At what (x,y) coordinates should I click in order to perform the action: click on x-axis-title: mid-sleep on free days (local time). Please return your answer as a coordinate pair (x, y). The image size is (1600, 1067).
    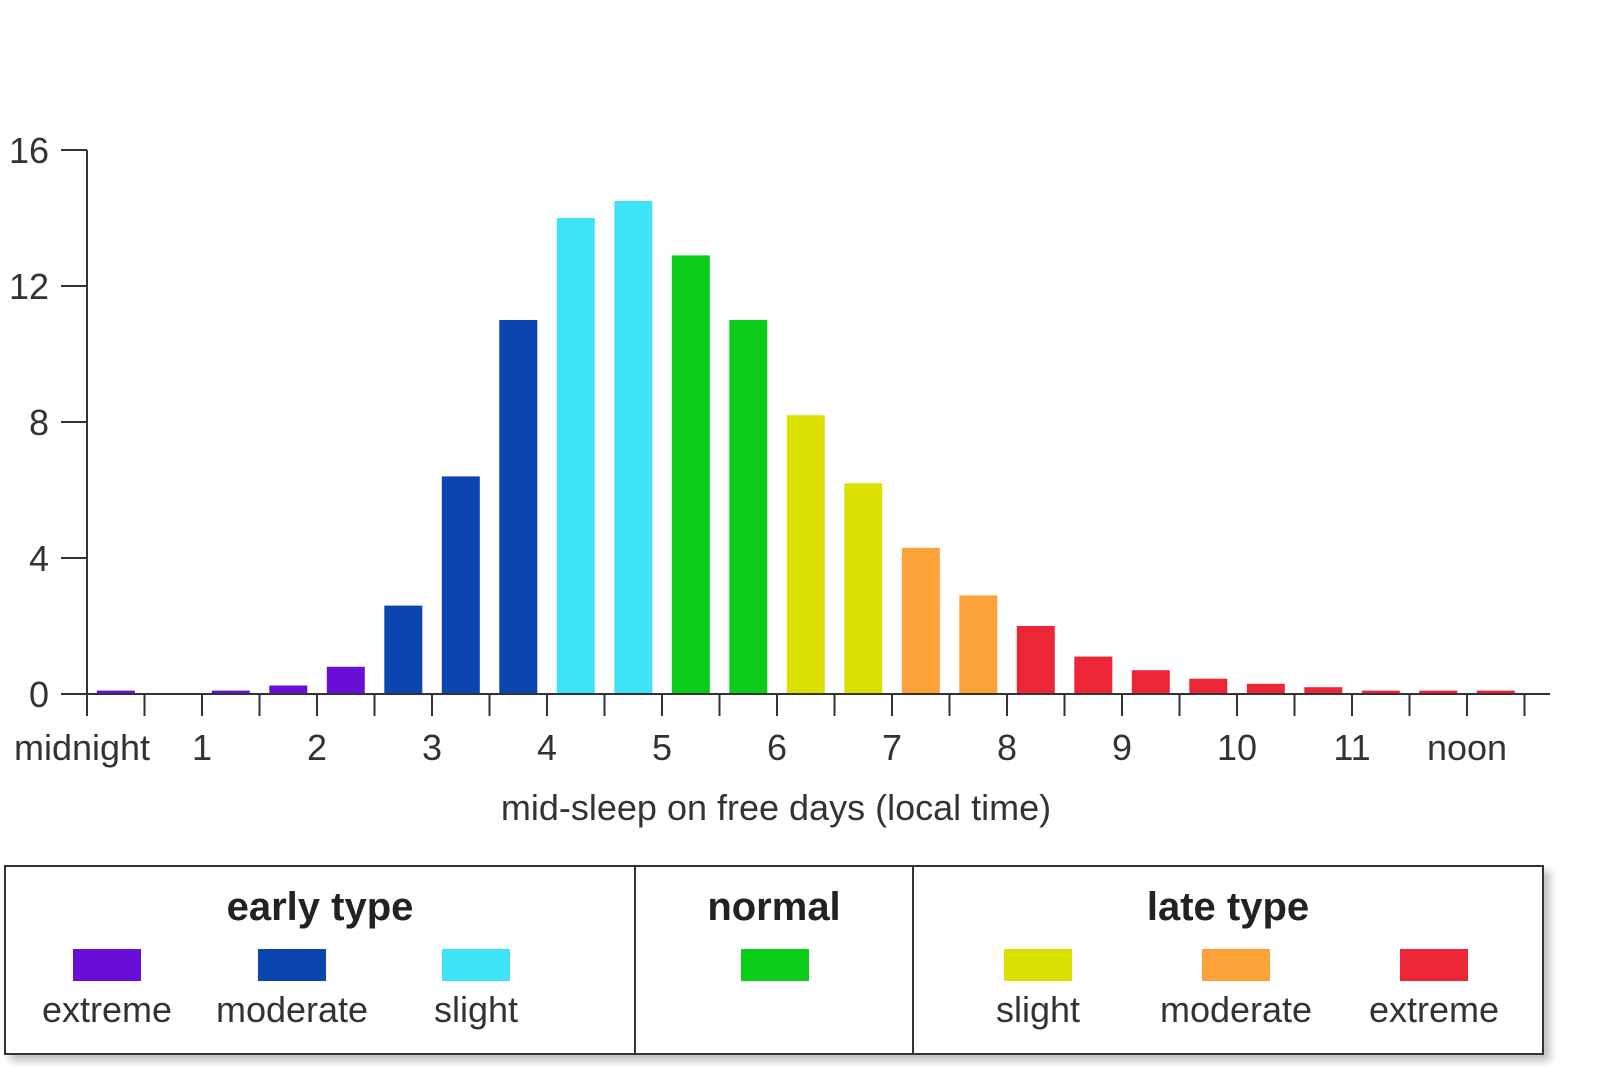
    Looking at the image, I should click on (776, 807).